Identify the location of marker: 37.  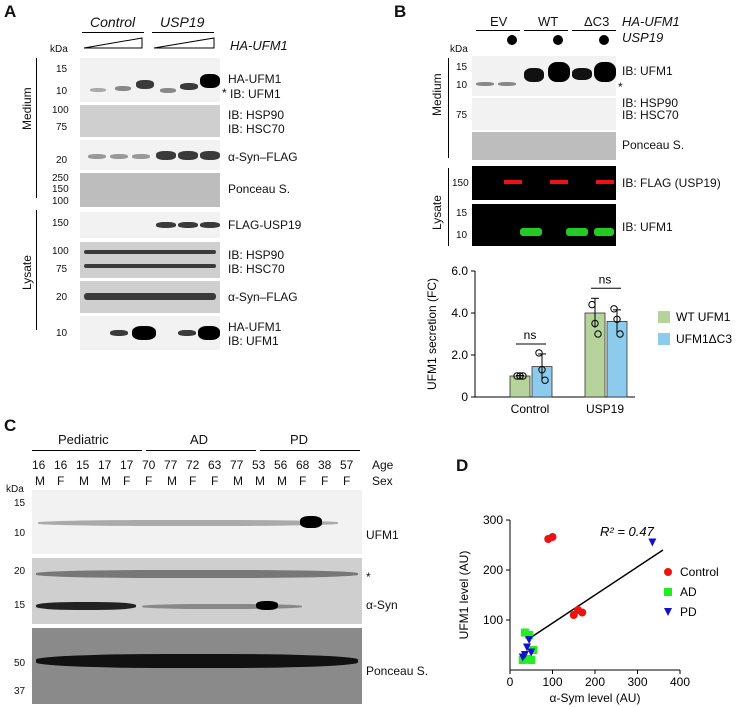
(20, 691).